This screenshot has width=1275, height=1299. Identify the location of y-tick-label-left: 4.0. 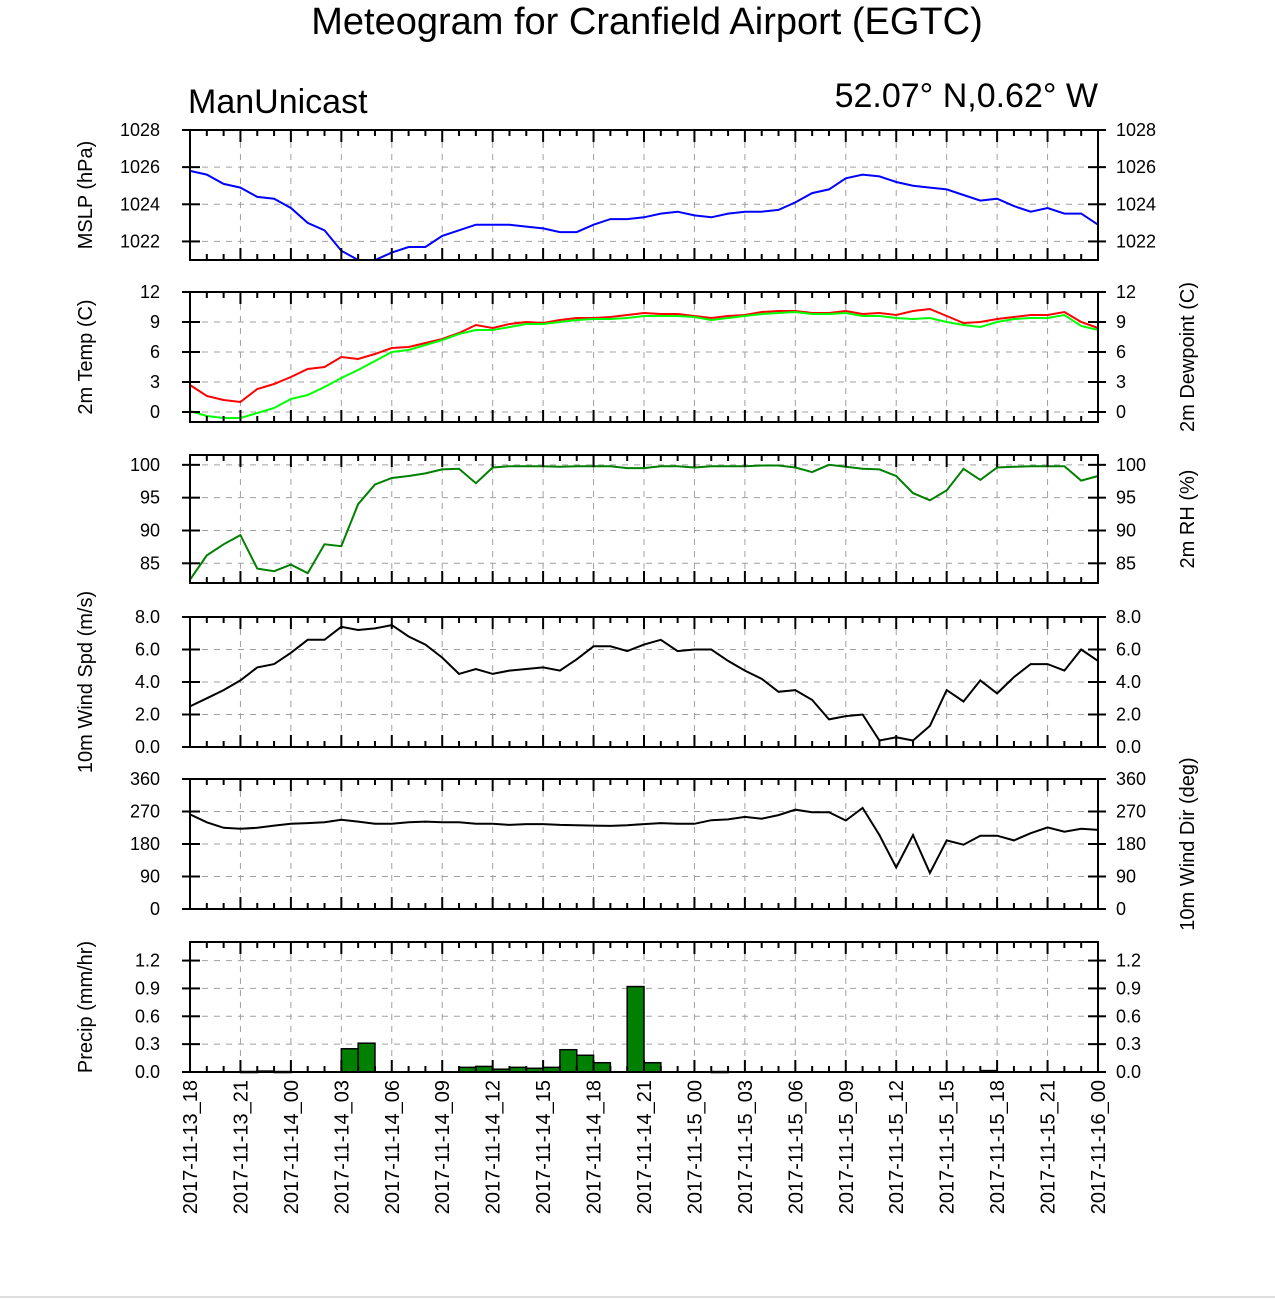
(147, 682).